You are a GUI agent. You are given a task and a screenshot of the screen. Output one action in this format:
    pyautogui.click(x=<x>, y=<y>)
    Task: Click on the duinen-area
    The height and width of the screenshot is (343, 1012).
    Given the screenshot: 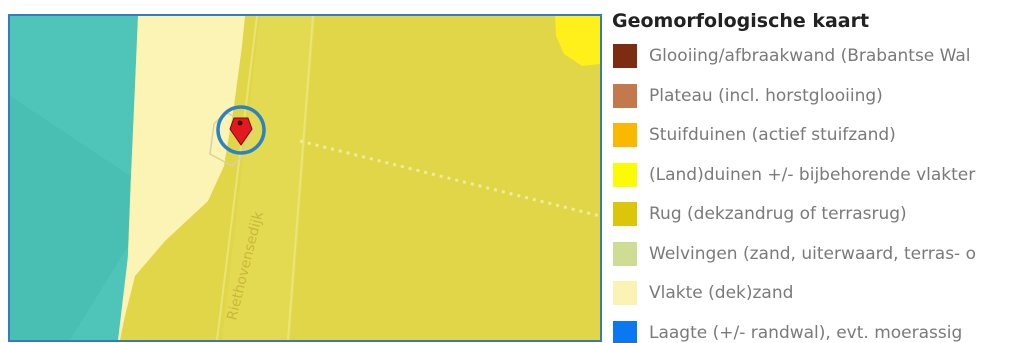 What is the action you would take?
    pyautogui.click(x=577, y=41)
    